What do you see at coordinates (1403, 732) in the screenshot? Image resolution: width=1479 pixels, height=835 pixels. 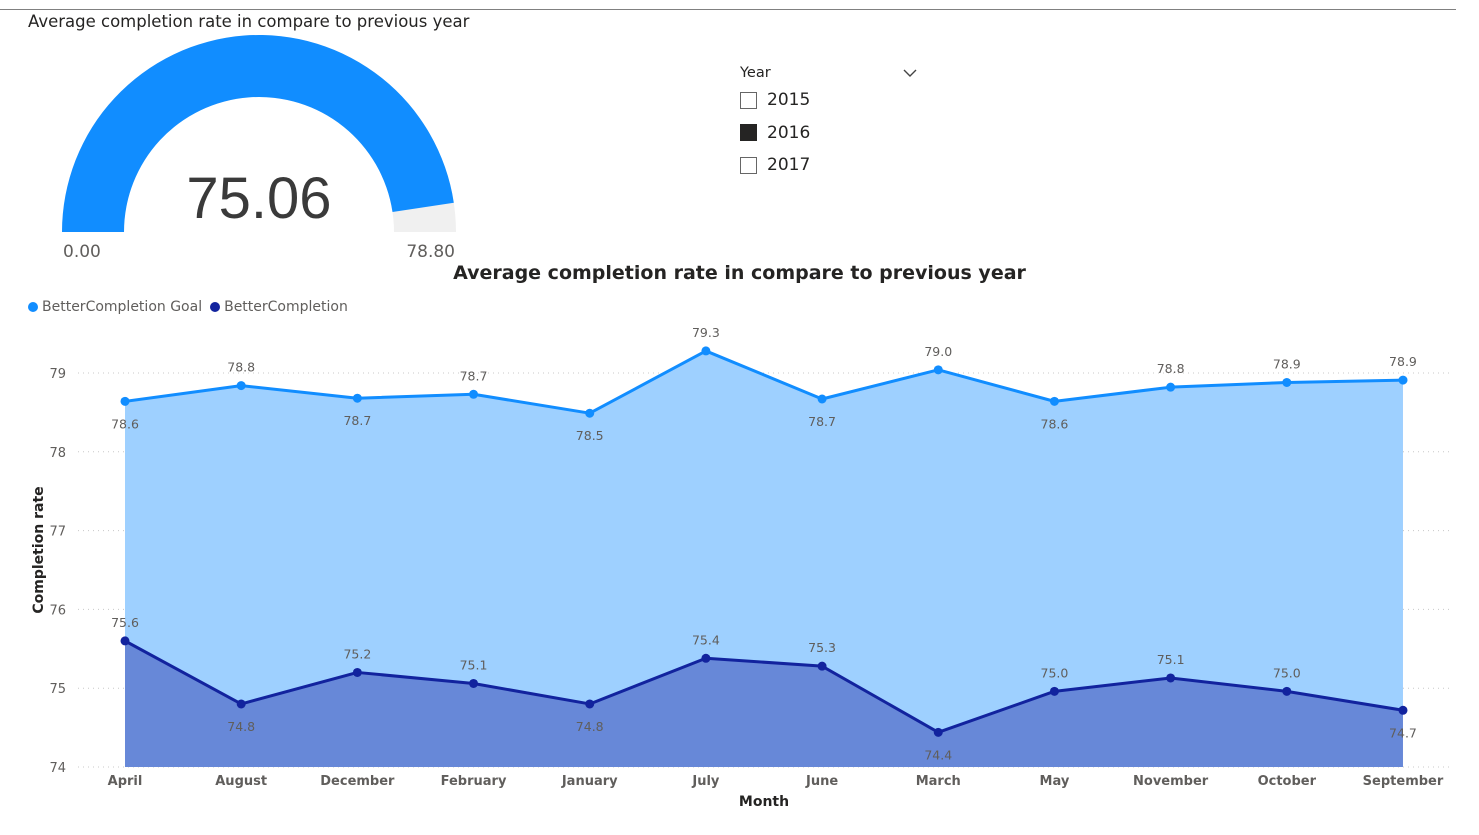 I see `data-label: 74.7` at bounding box center [1403, 732].